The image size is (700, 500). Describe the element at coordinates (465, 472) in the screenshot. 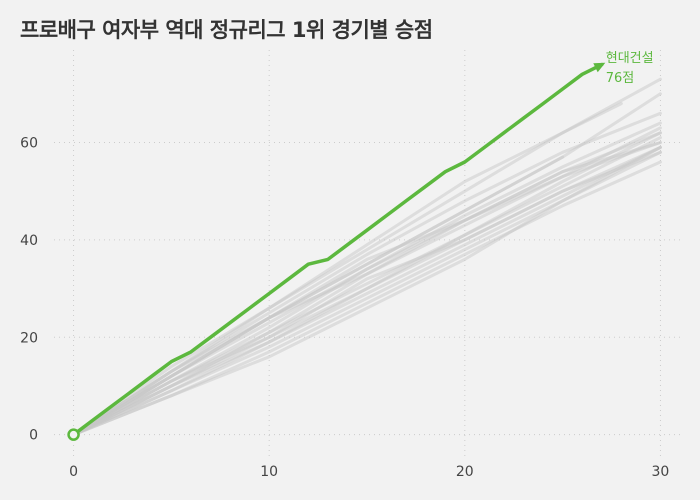

I see `x-tick-label: 20` at that location.